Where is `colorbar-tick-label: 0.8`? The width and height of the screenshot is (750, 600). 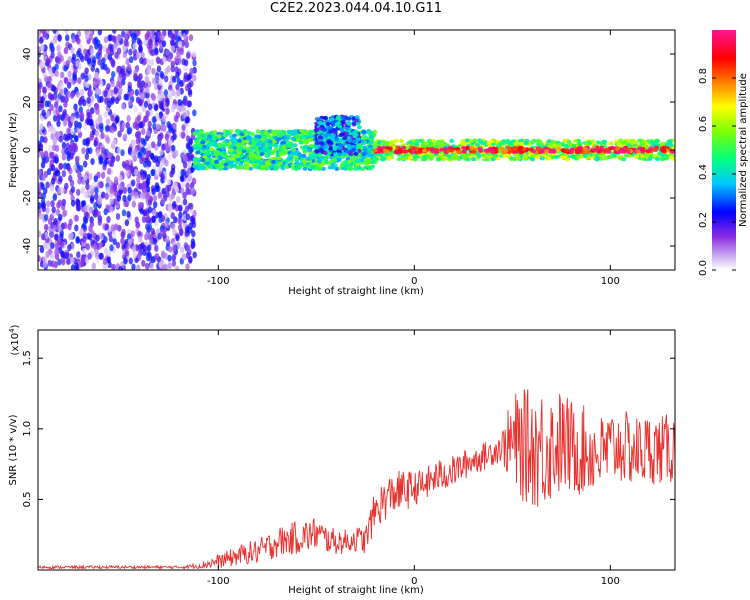 colorbar-tick-label: 0.8 is located at coordinates (703, 76).